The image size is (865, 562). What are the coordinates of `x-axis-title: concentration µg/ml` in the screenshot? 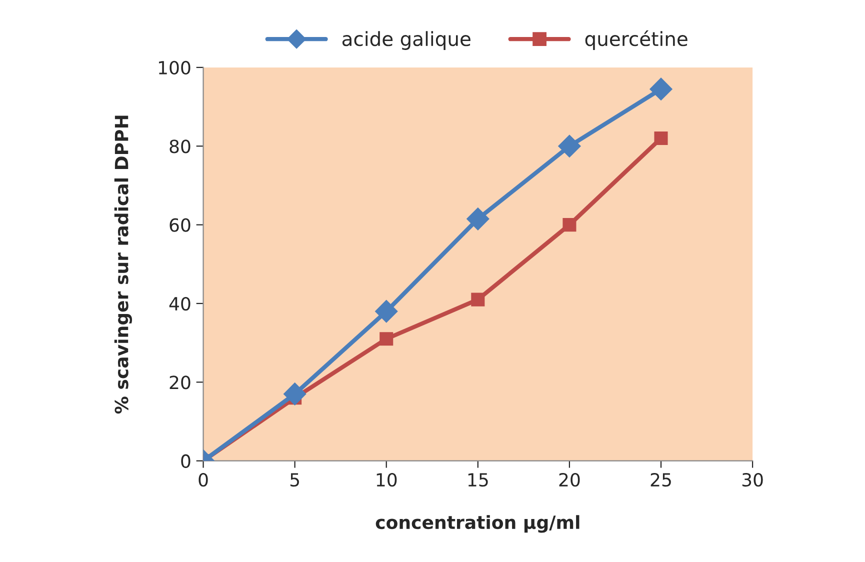 It's located at (478, 524).